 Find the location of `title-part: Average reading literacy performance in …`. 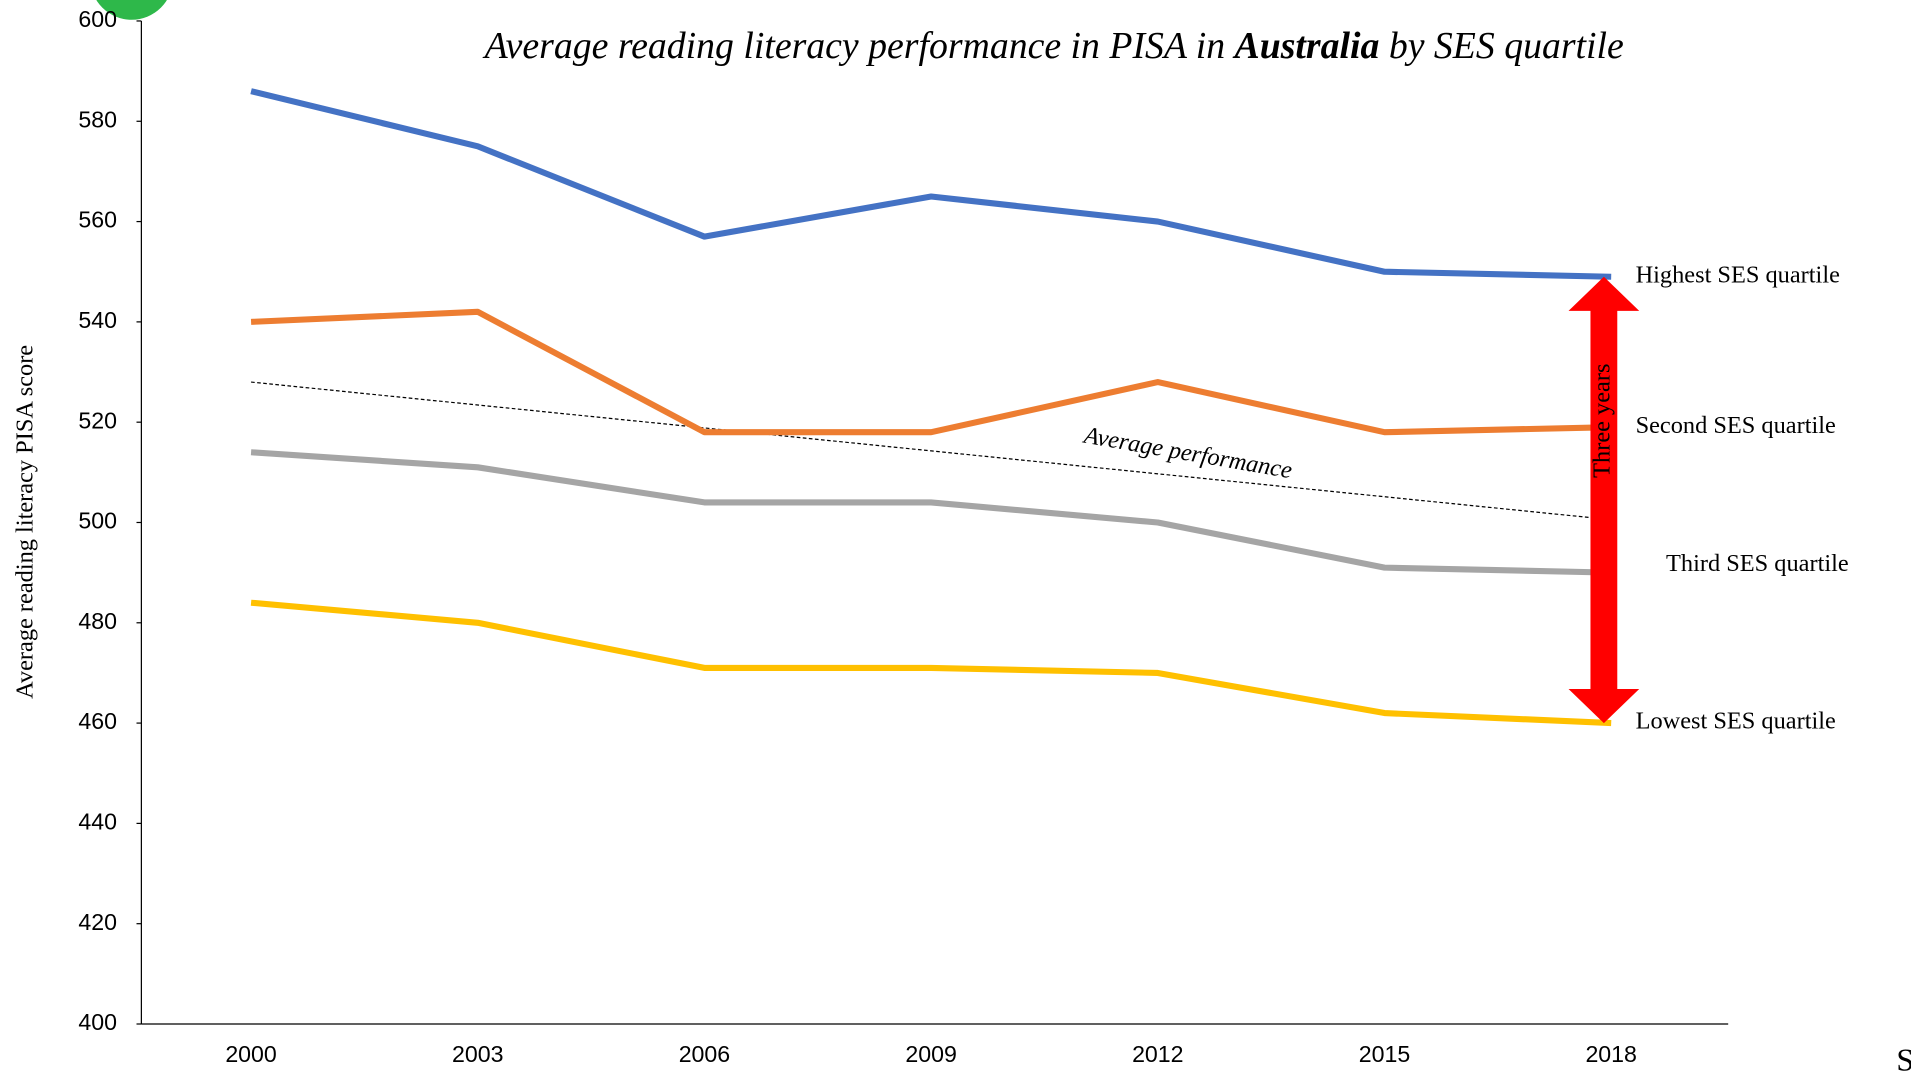

title-part: Average reading literacy performance in … is located at coordinates (858, 46).